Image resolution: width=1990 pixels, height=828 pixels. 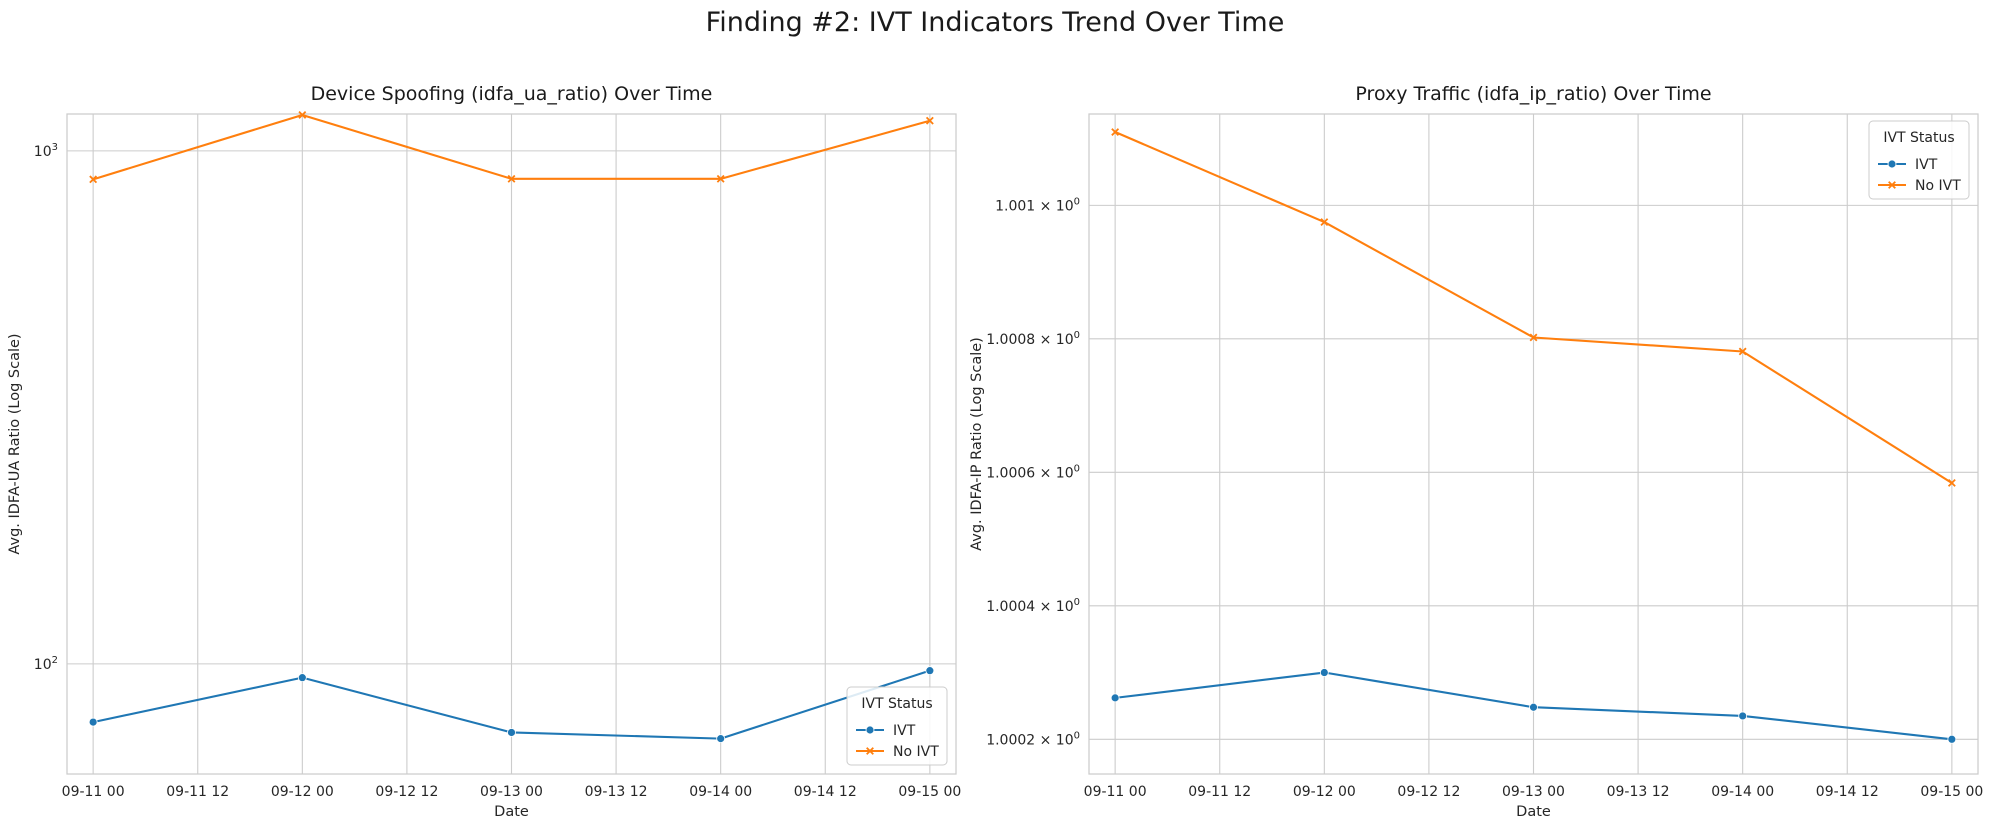 I want to click on y-tick-label: 102, so click(x=46, y=664).